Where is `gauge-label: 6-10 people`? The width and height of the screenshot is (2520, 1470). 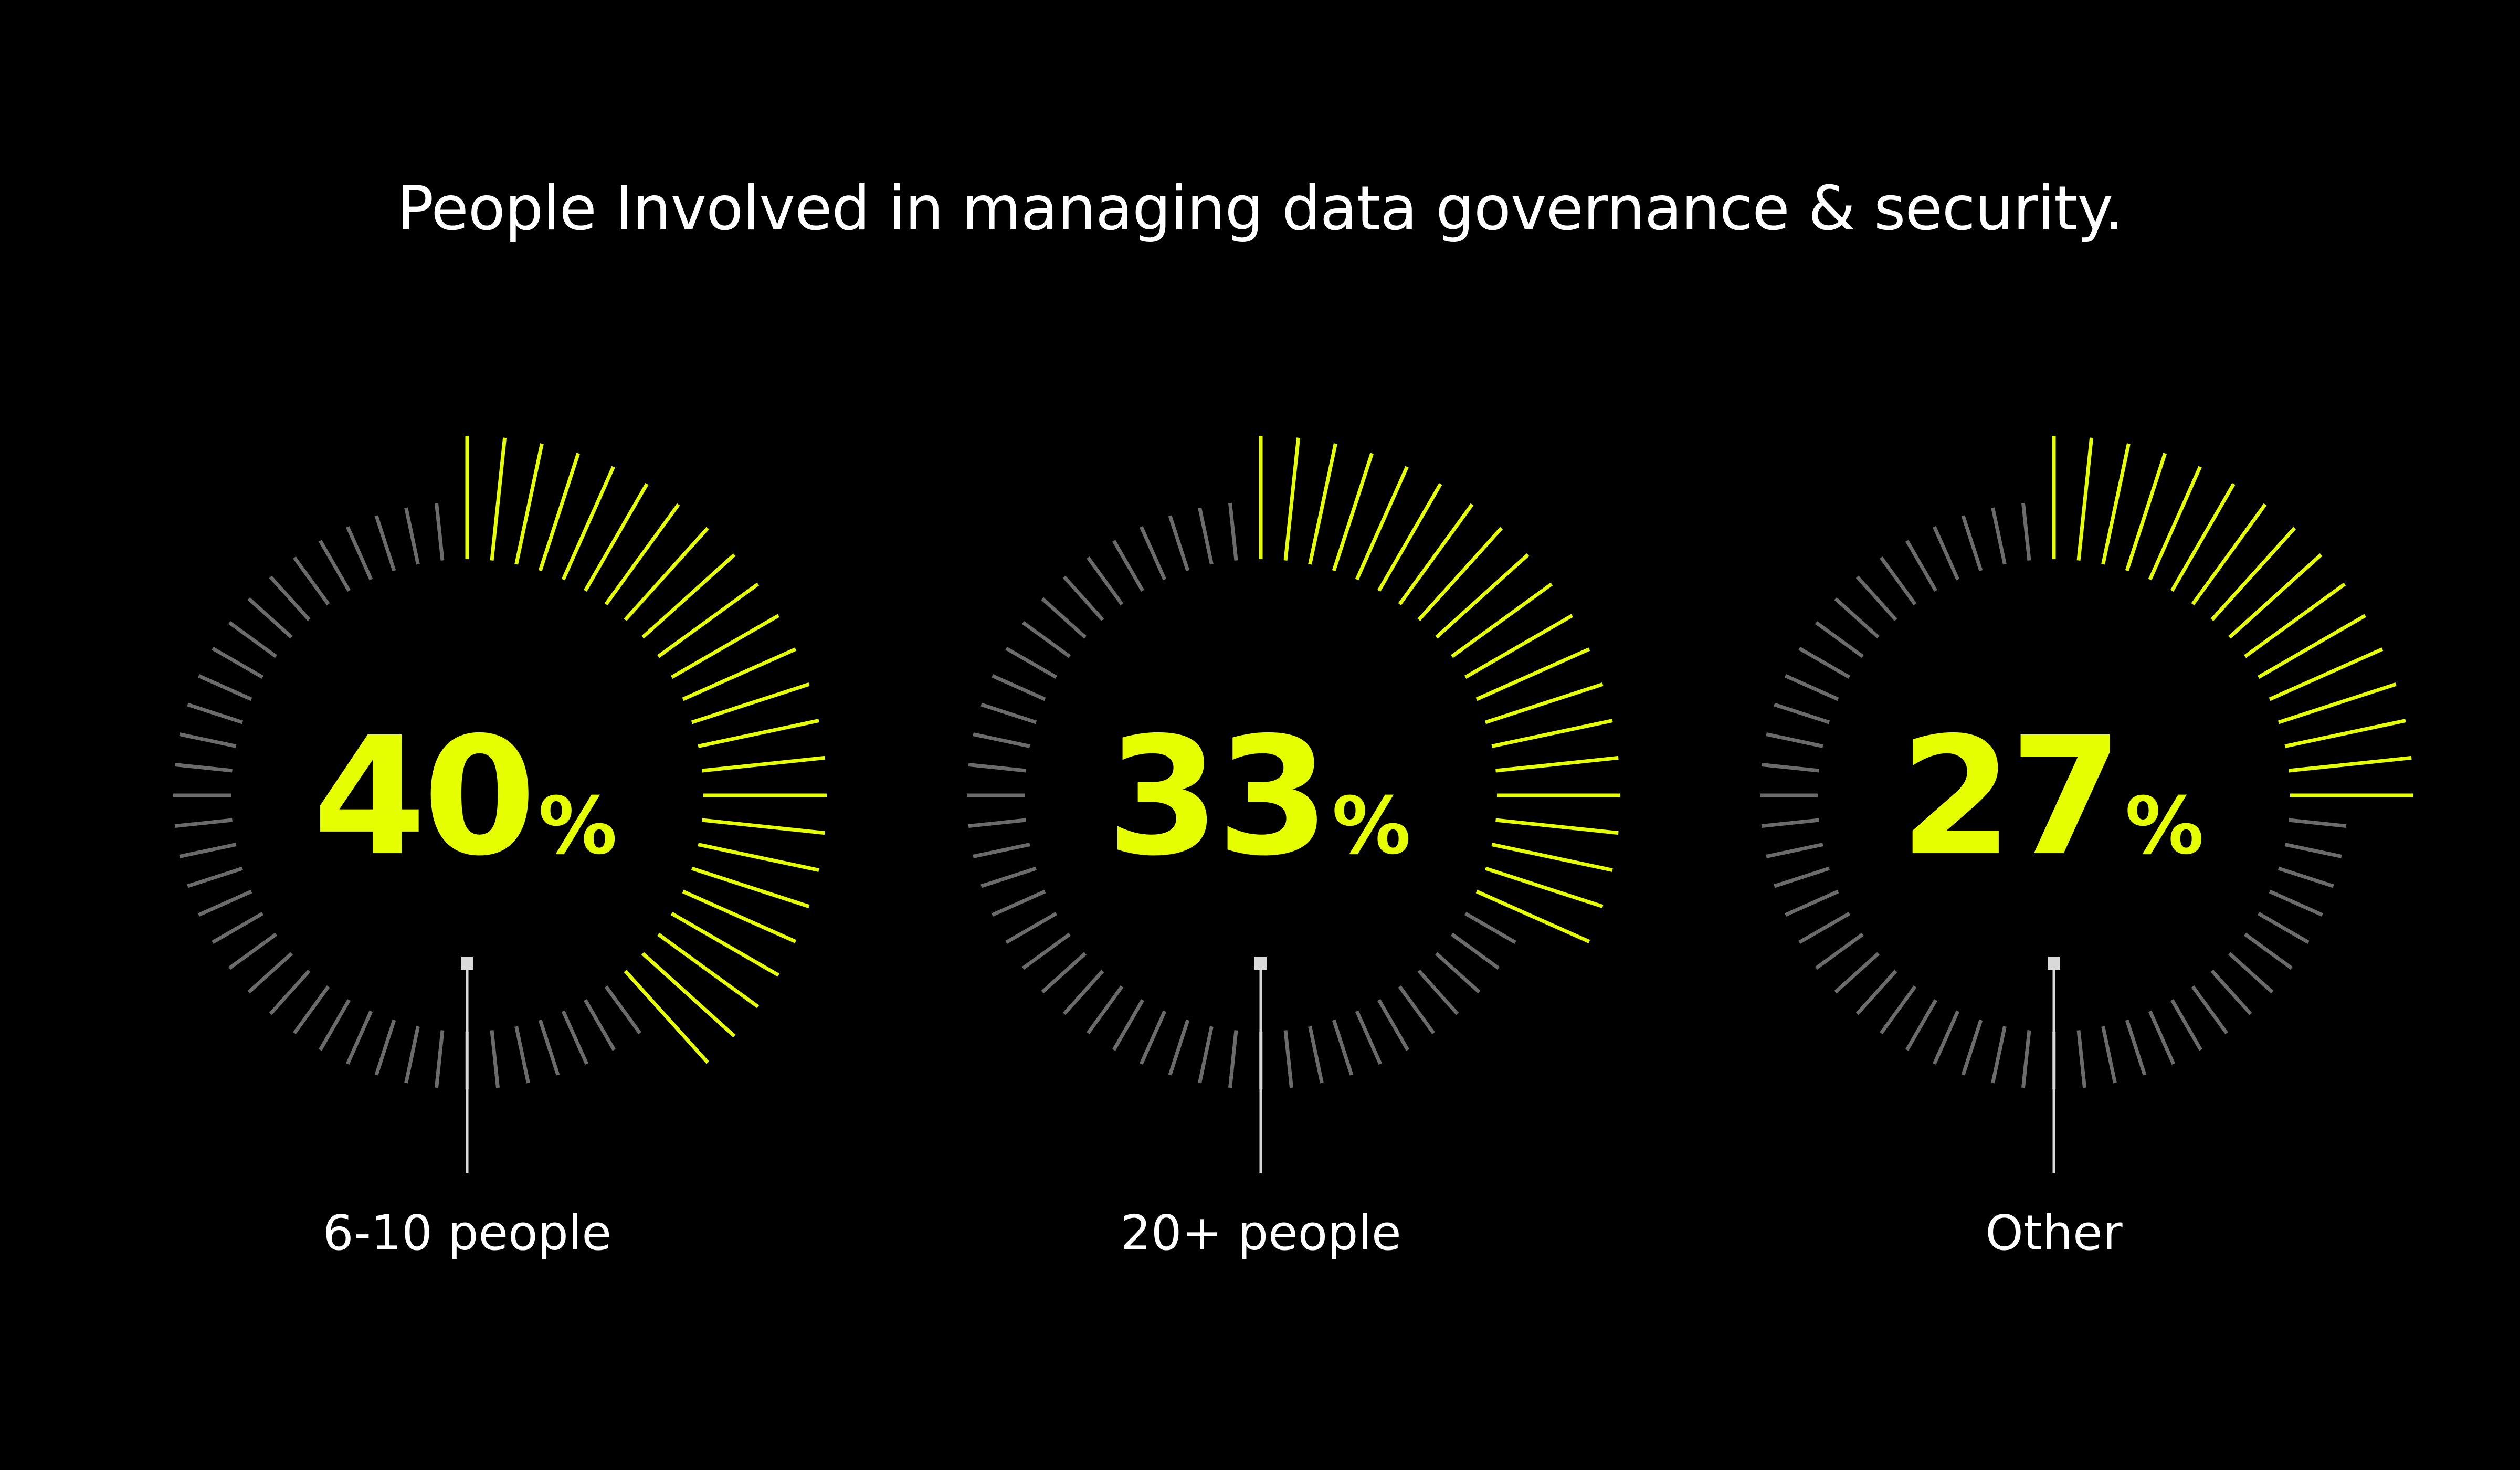 gauge-label: 6-10 people is located at coordinates (467, 1233).